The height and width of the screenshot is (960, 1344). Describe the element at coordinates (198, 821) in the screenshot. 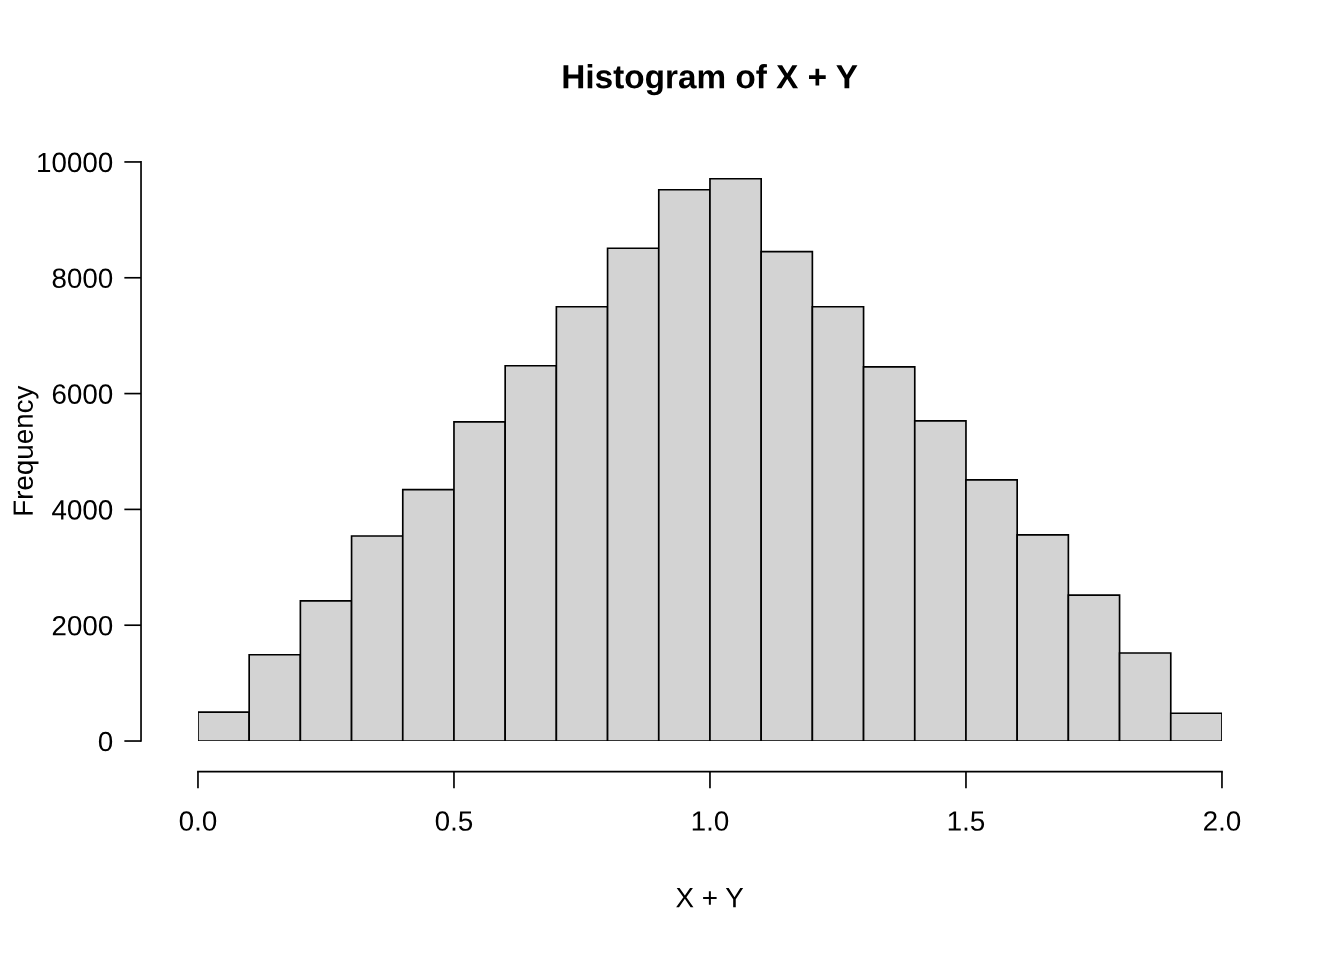

I see `x-tick-label: 0.0` at that location.